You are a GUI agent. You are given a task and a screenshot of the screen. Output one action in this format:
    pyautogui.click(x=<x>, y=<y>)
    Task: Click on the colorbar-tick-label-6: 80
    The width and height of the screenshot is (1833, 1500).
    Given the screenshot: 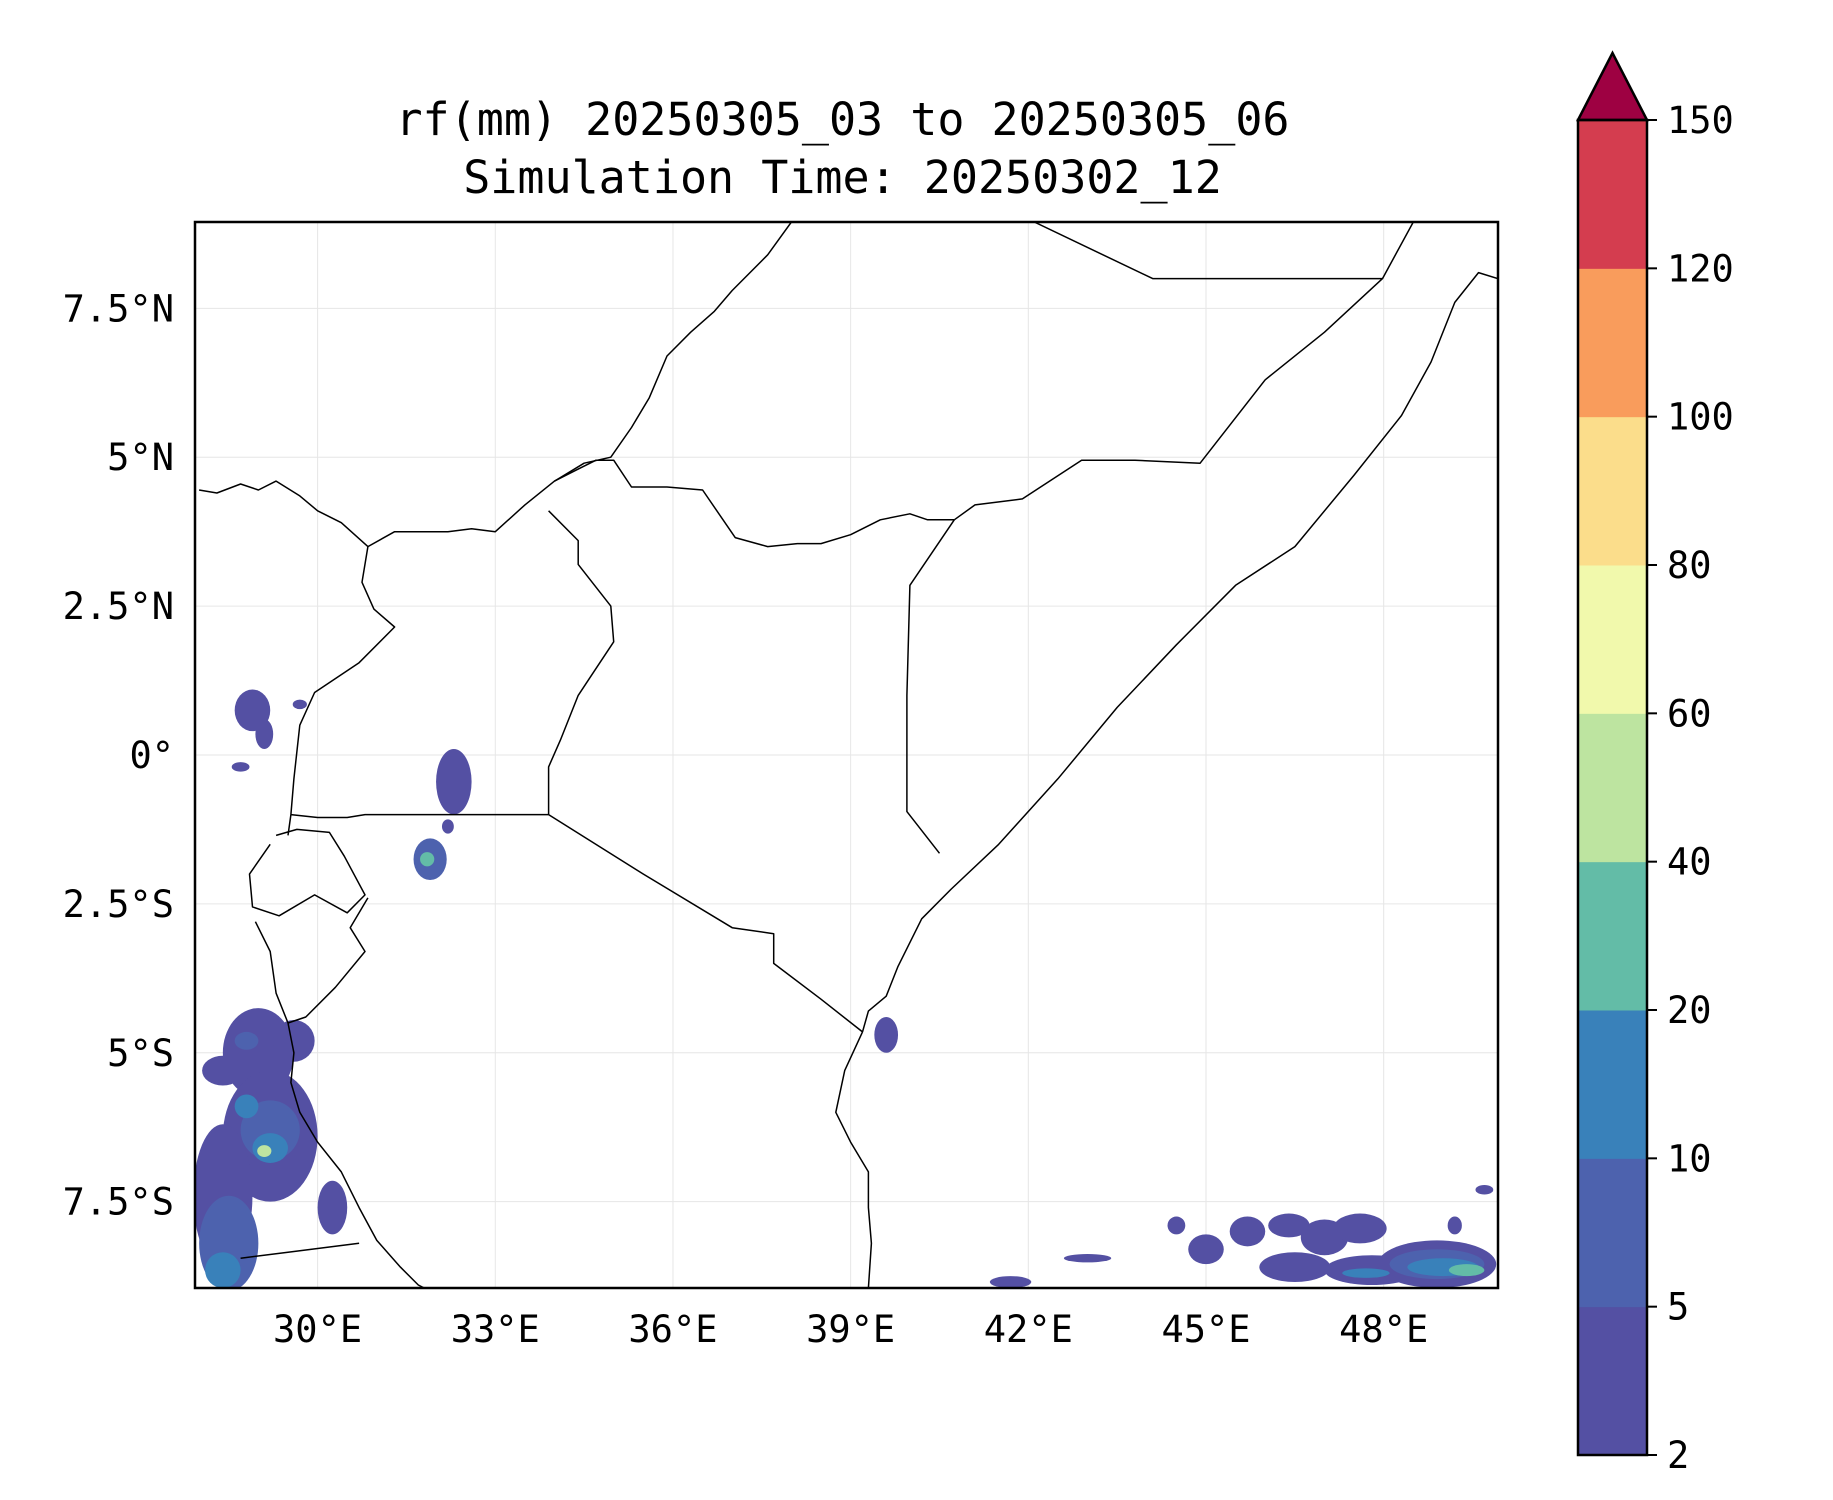 What is the action you would take?
    pyautogui.click(x=1689, y=565)
    